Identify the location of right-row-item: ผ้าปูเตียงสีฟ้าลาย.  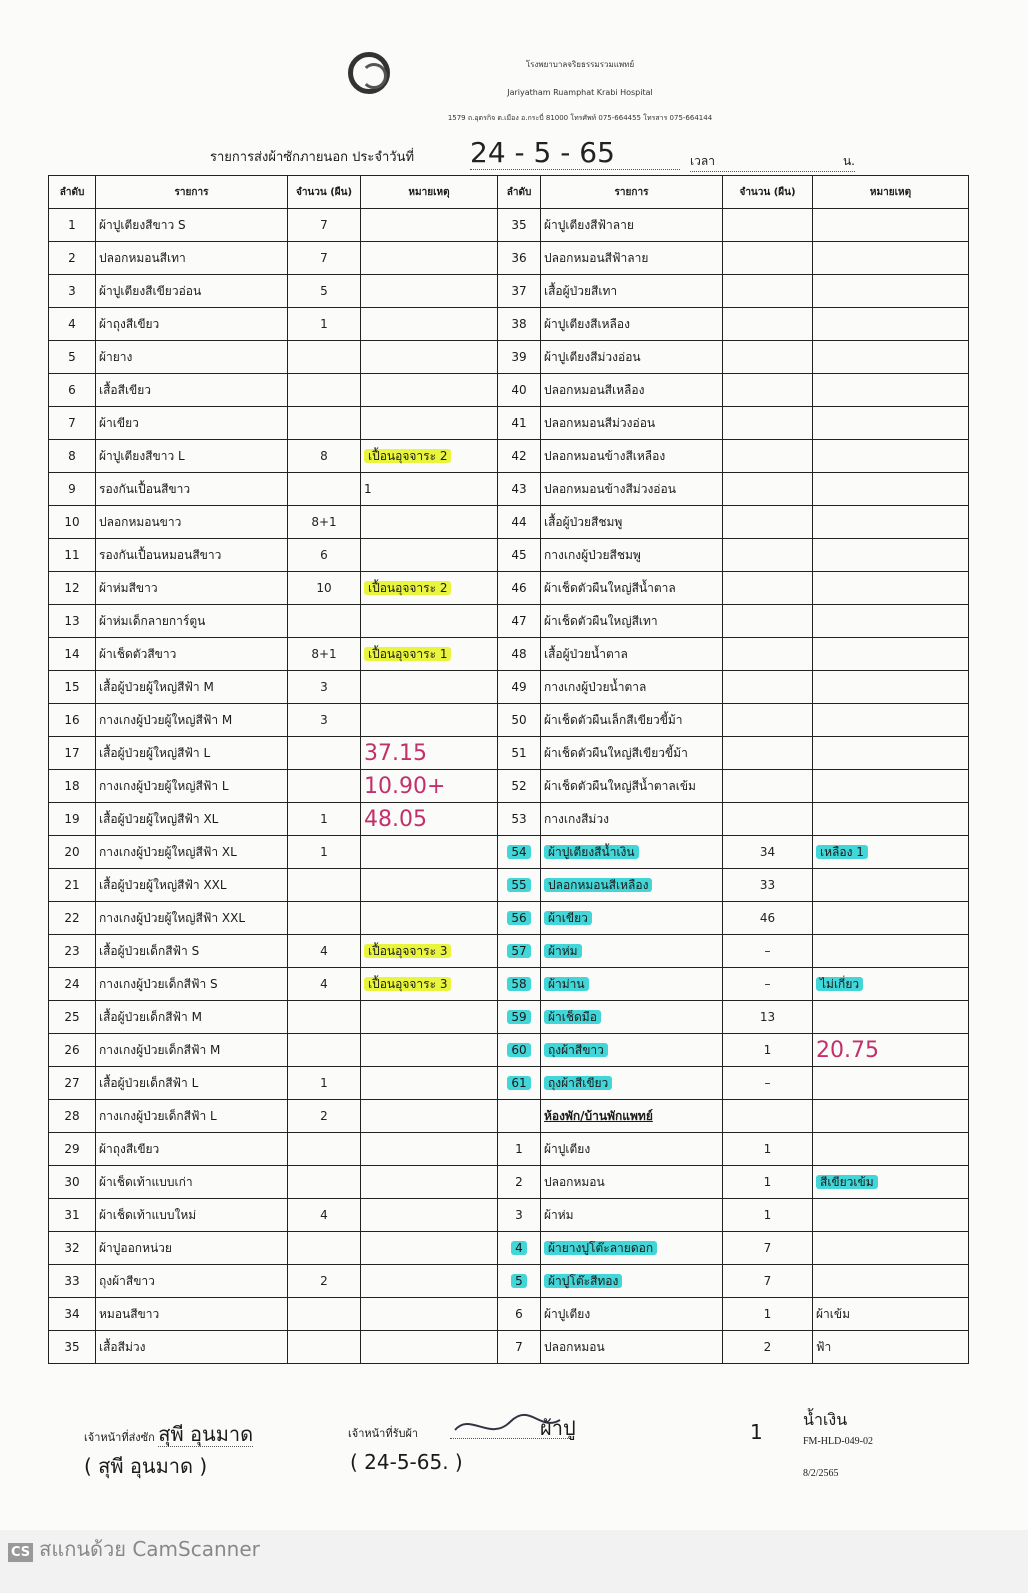
(631, 225).